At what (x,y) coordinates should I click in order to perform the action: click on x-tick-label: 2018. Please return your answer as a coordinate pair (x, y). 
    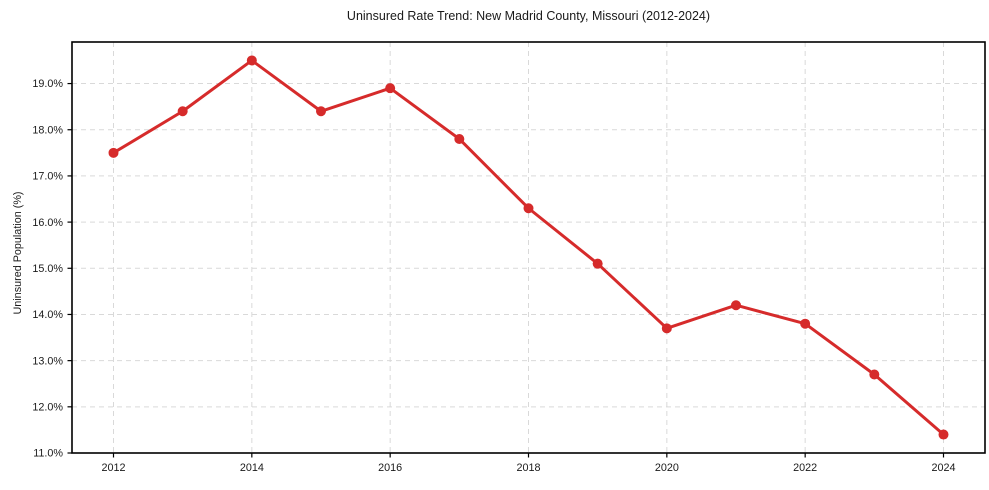
    Looking at the image, I should click on (528, 468).